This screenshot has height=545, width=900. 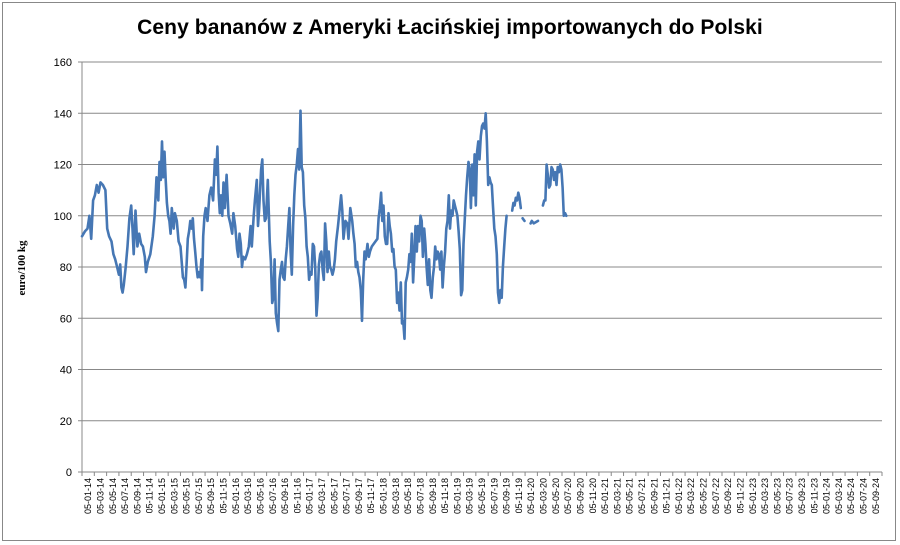 What do you see at coordinates (777, 496) in the screenshot?
I see `x-tick-label: 05-05-23` at bounding box center [777, 496].